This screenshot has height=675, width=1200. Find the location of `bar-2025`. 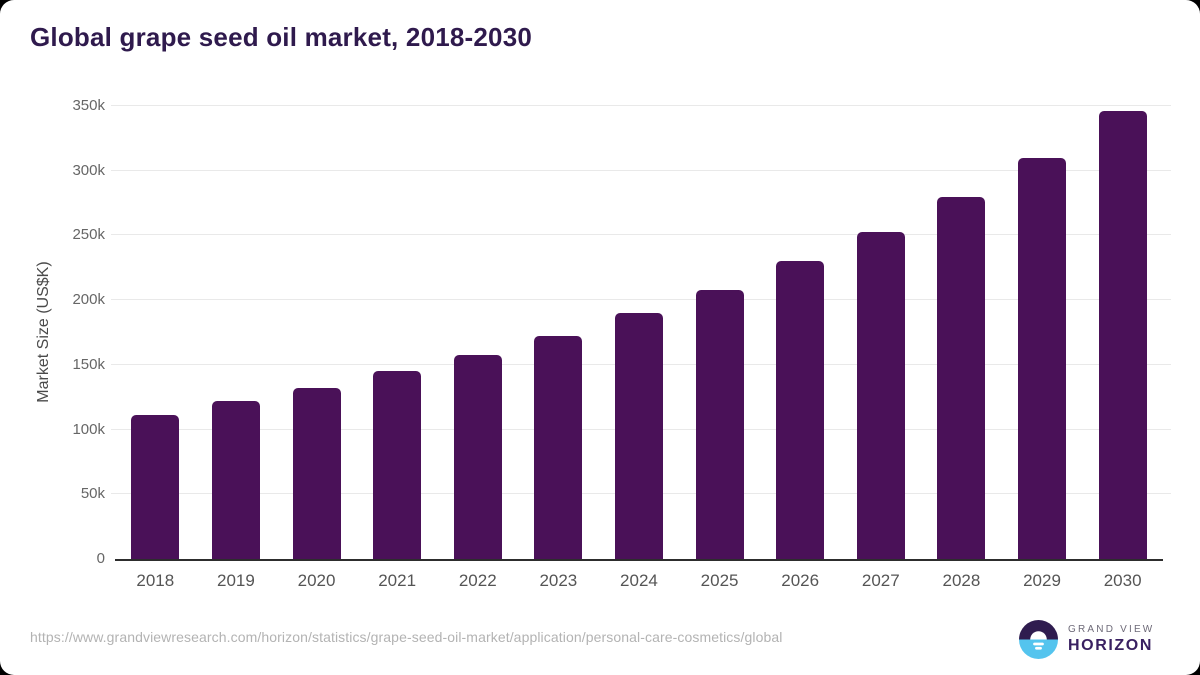

bar-2025 is located at coordinates (719, 424).